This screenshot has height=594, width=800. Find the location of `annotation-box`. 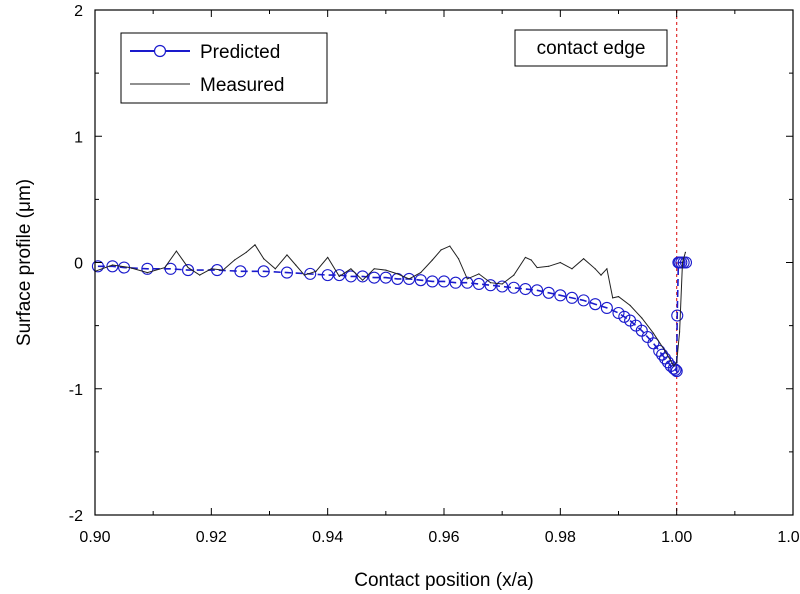

annotation-box is located at coordinates (591, 48).